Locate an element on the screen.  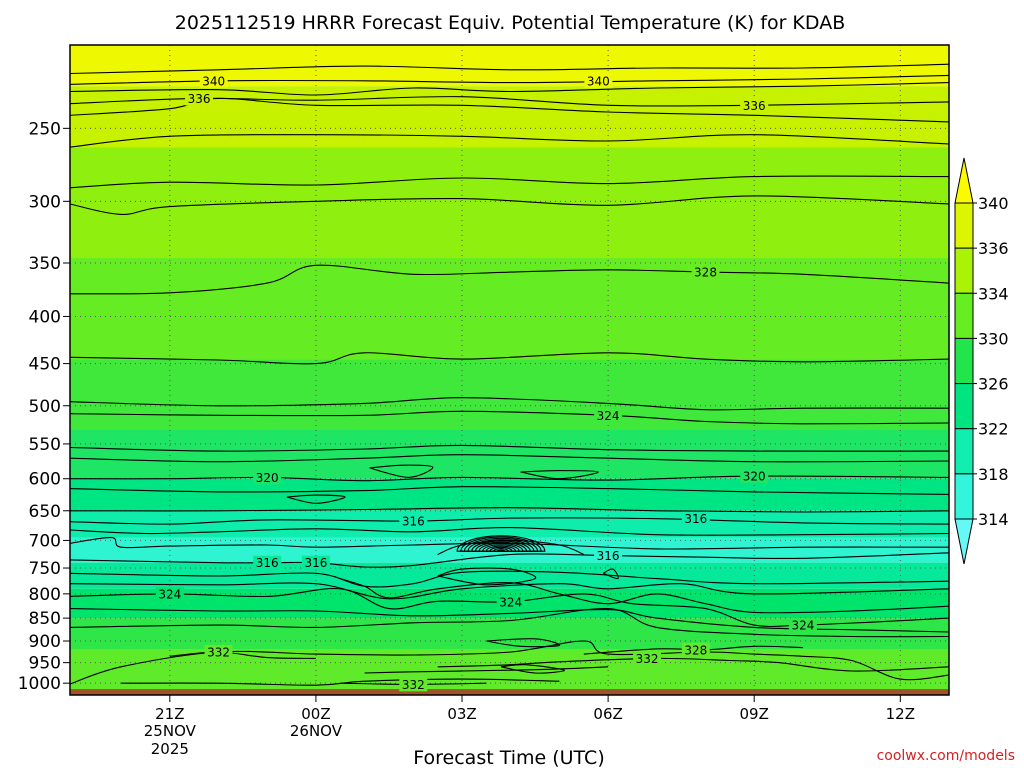
x-tick-label: 12Z is located at coordinates (900, 714).